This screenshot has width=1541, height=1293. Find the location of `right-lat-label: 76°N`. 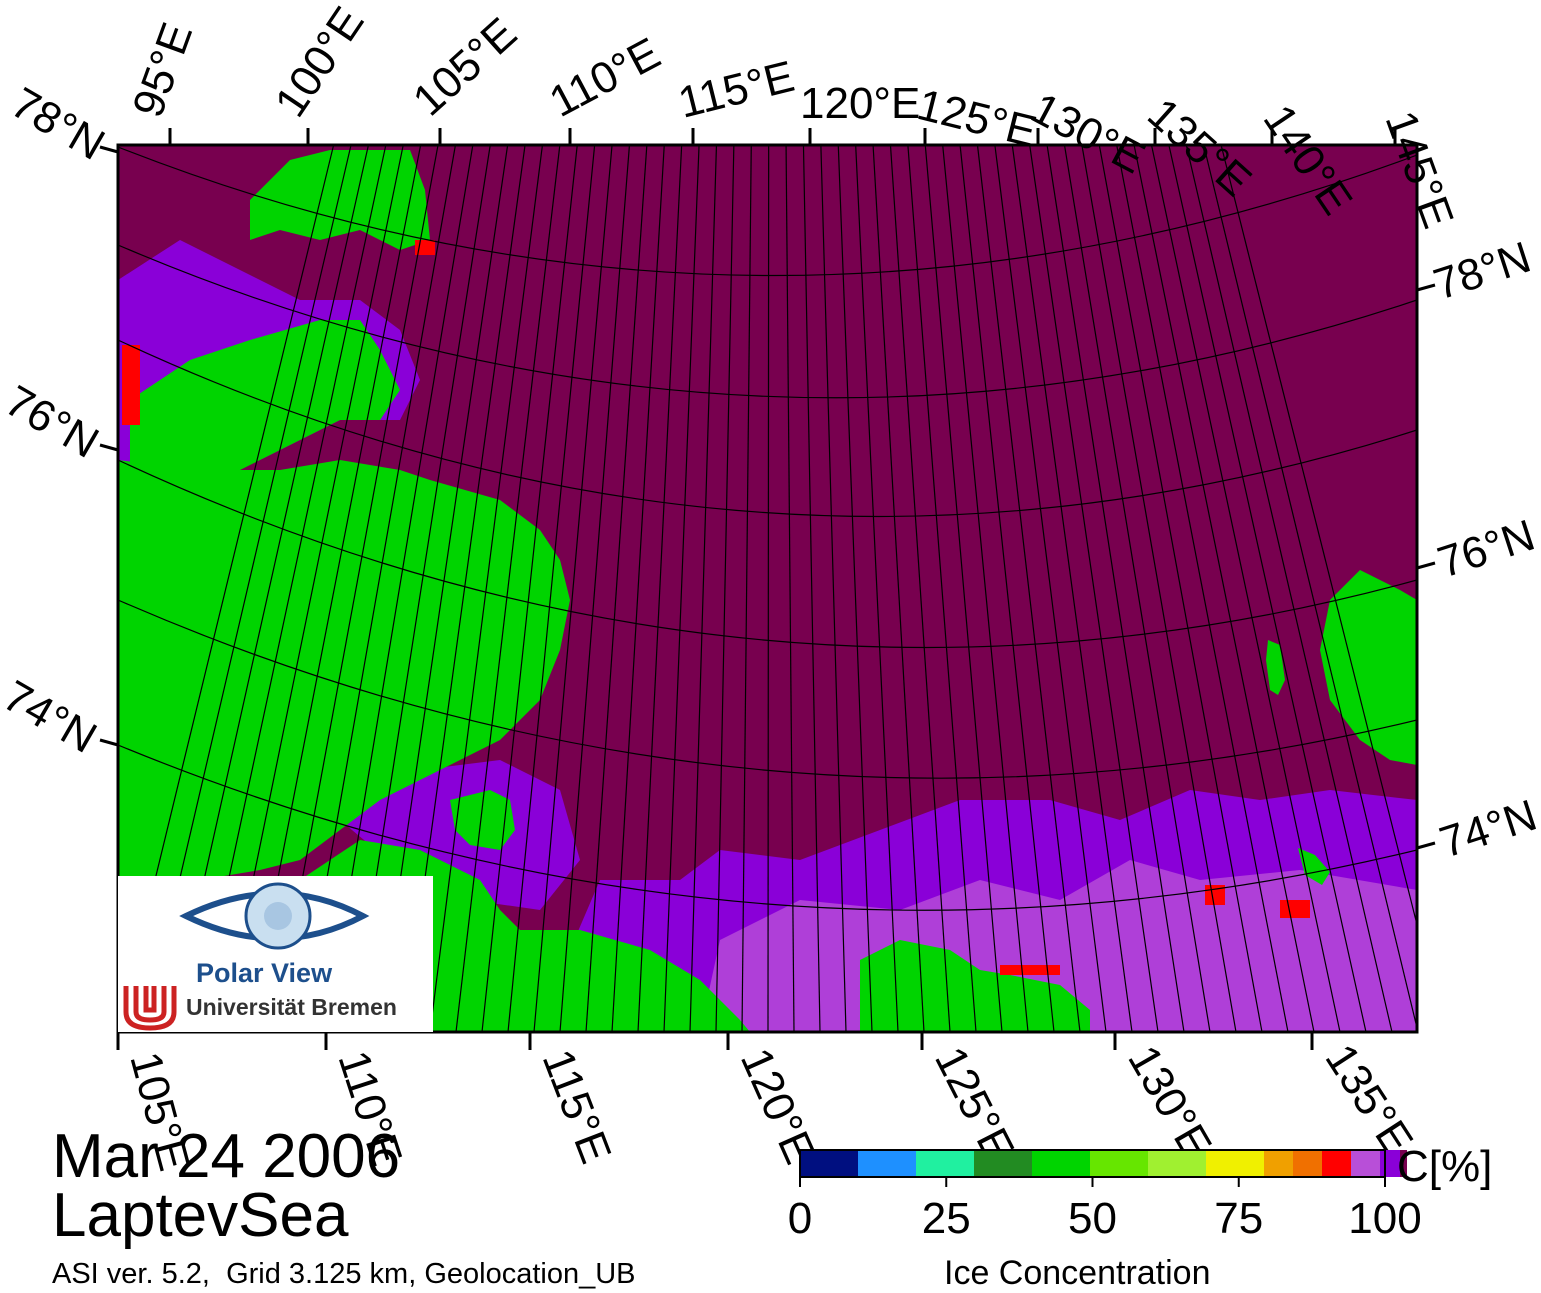

right-lat-label: 76°N is located at coordinates (1486, 549).